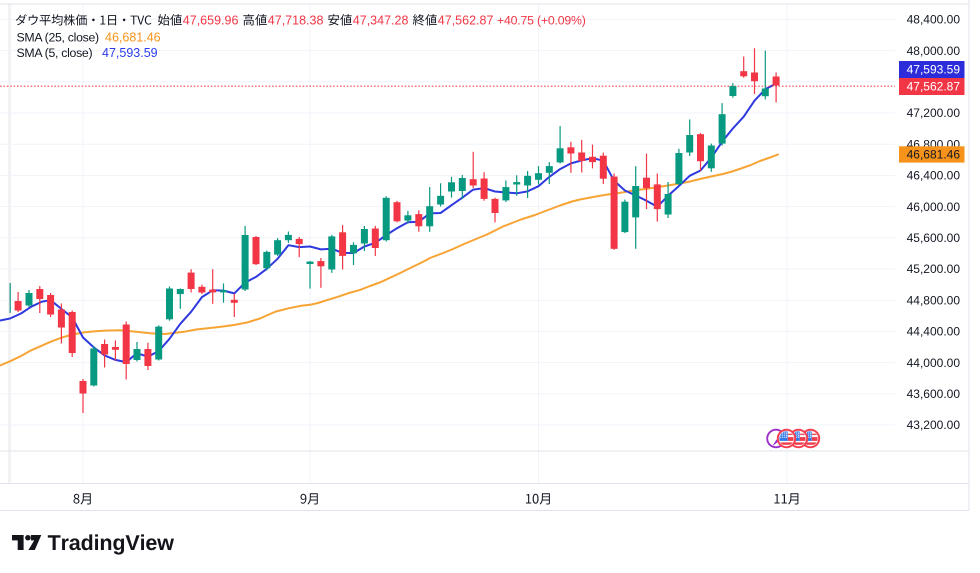 The width and height of the screenshot is (980, 573). I want to click on svg-text: 46,000.00, so click(934, 207).